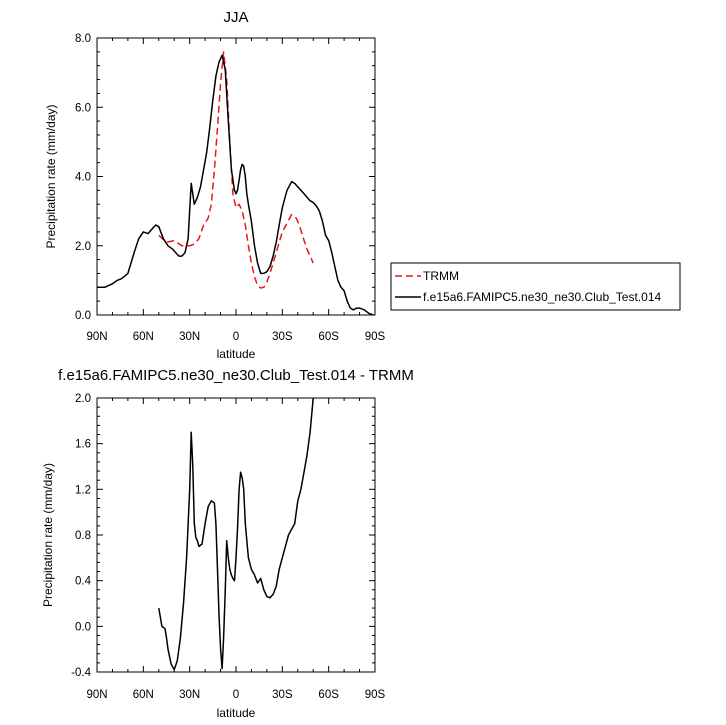  Describe the element at coordinates (81, 673) in the screenshot. I see `y-tick-label: -0.4` at that location.